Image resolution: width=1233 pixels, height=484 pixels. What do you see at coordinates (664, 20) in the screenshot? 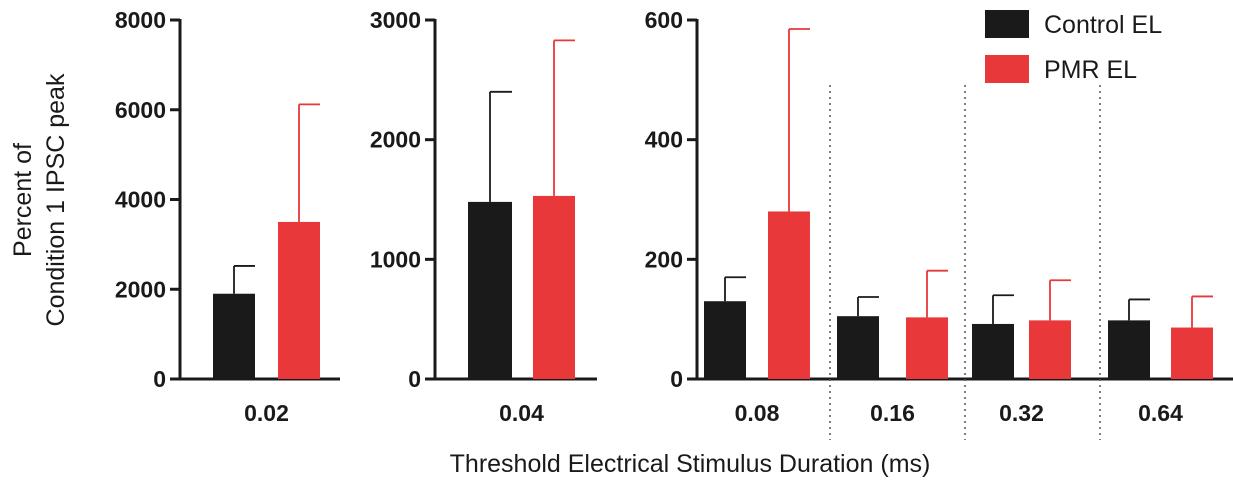
I see `y-tick-label: 600` at bounding box center [664, 20].